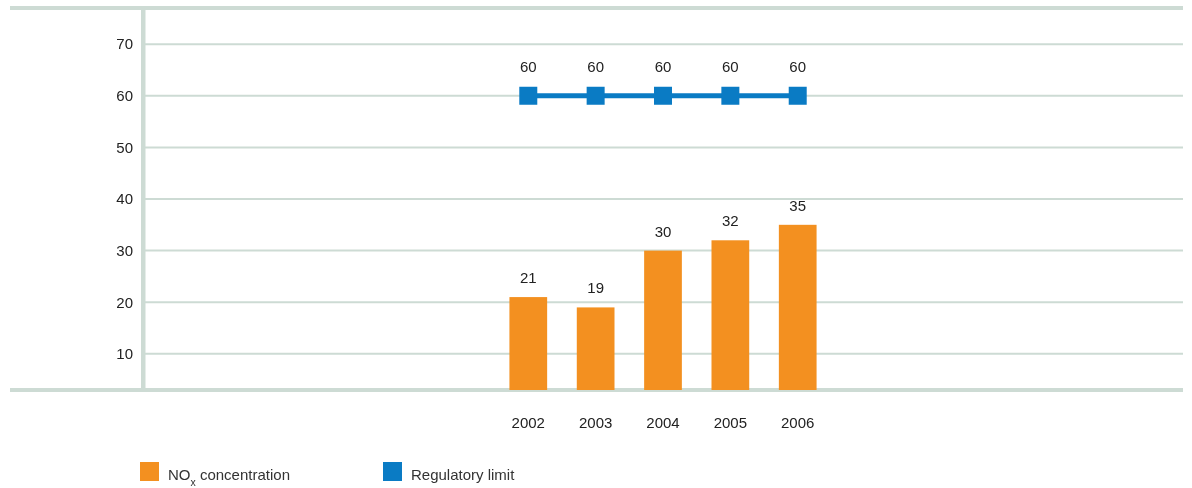  Describe the element at coordinates (124, 354) in the screenshot. I see `y-tick-label: 10` at that location.